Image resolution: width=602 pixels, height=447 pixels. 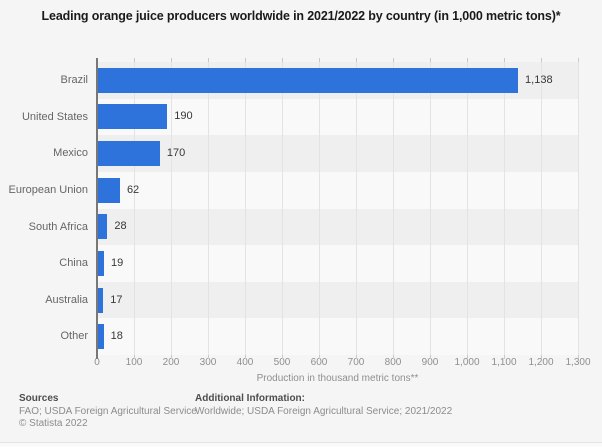 I want to click on bar-south-africa, so click(x=102, y=227).